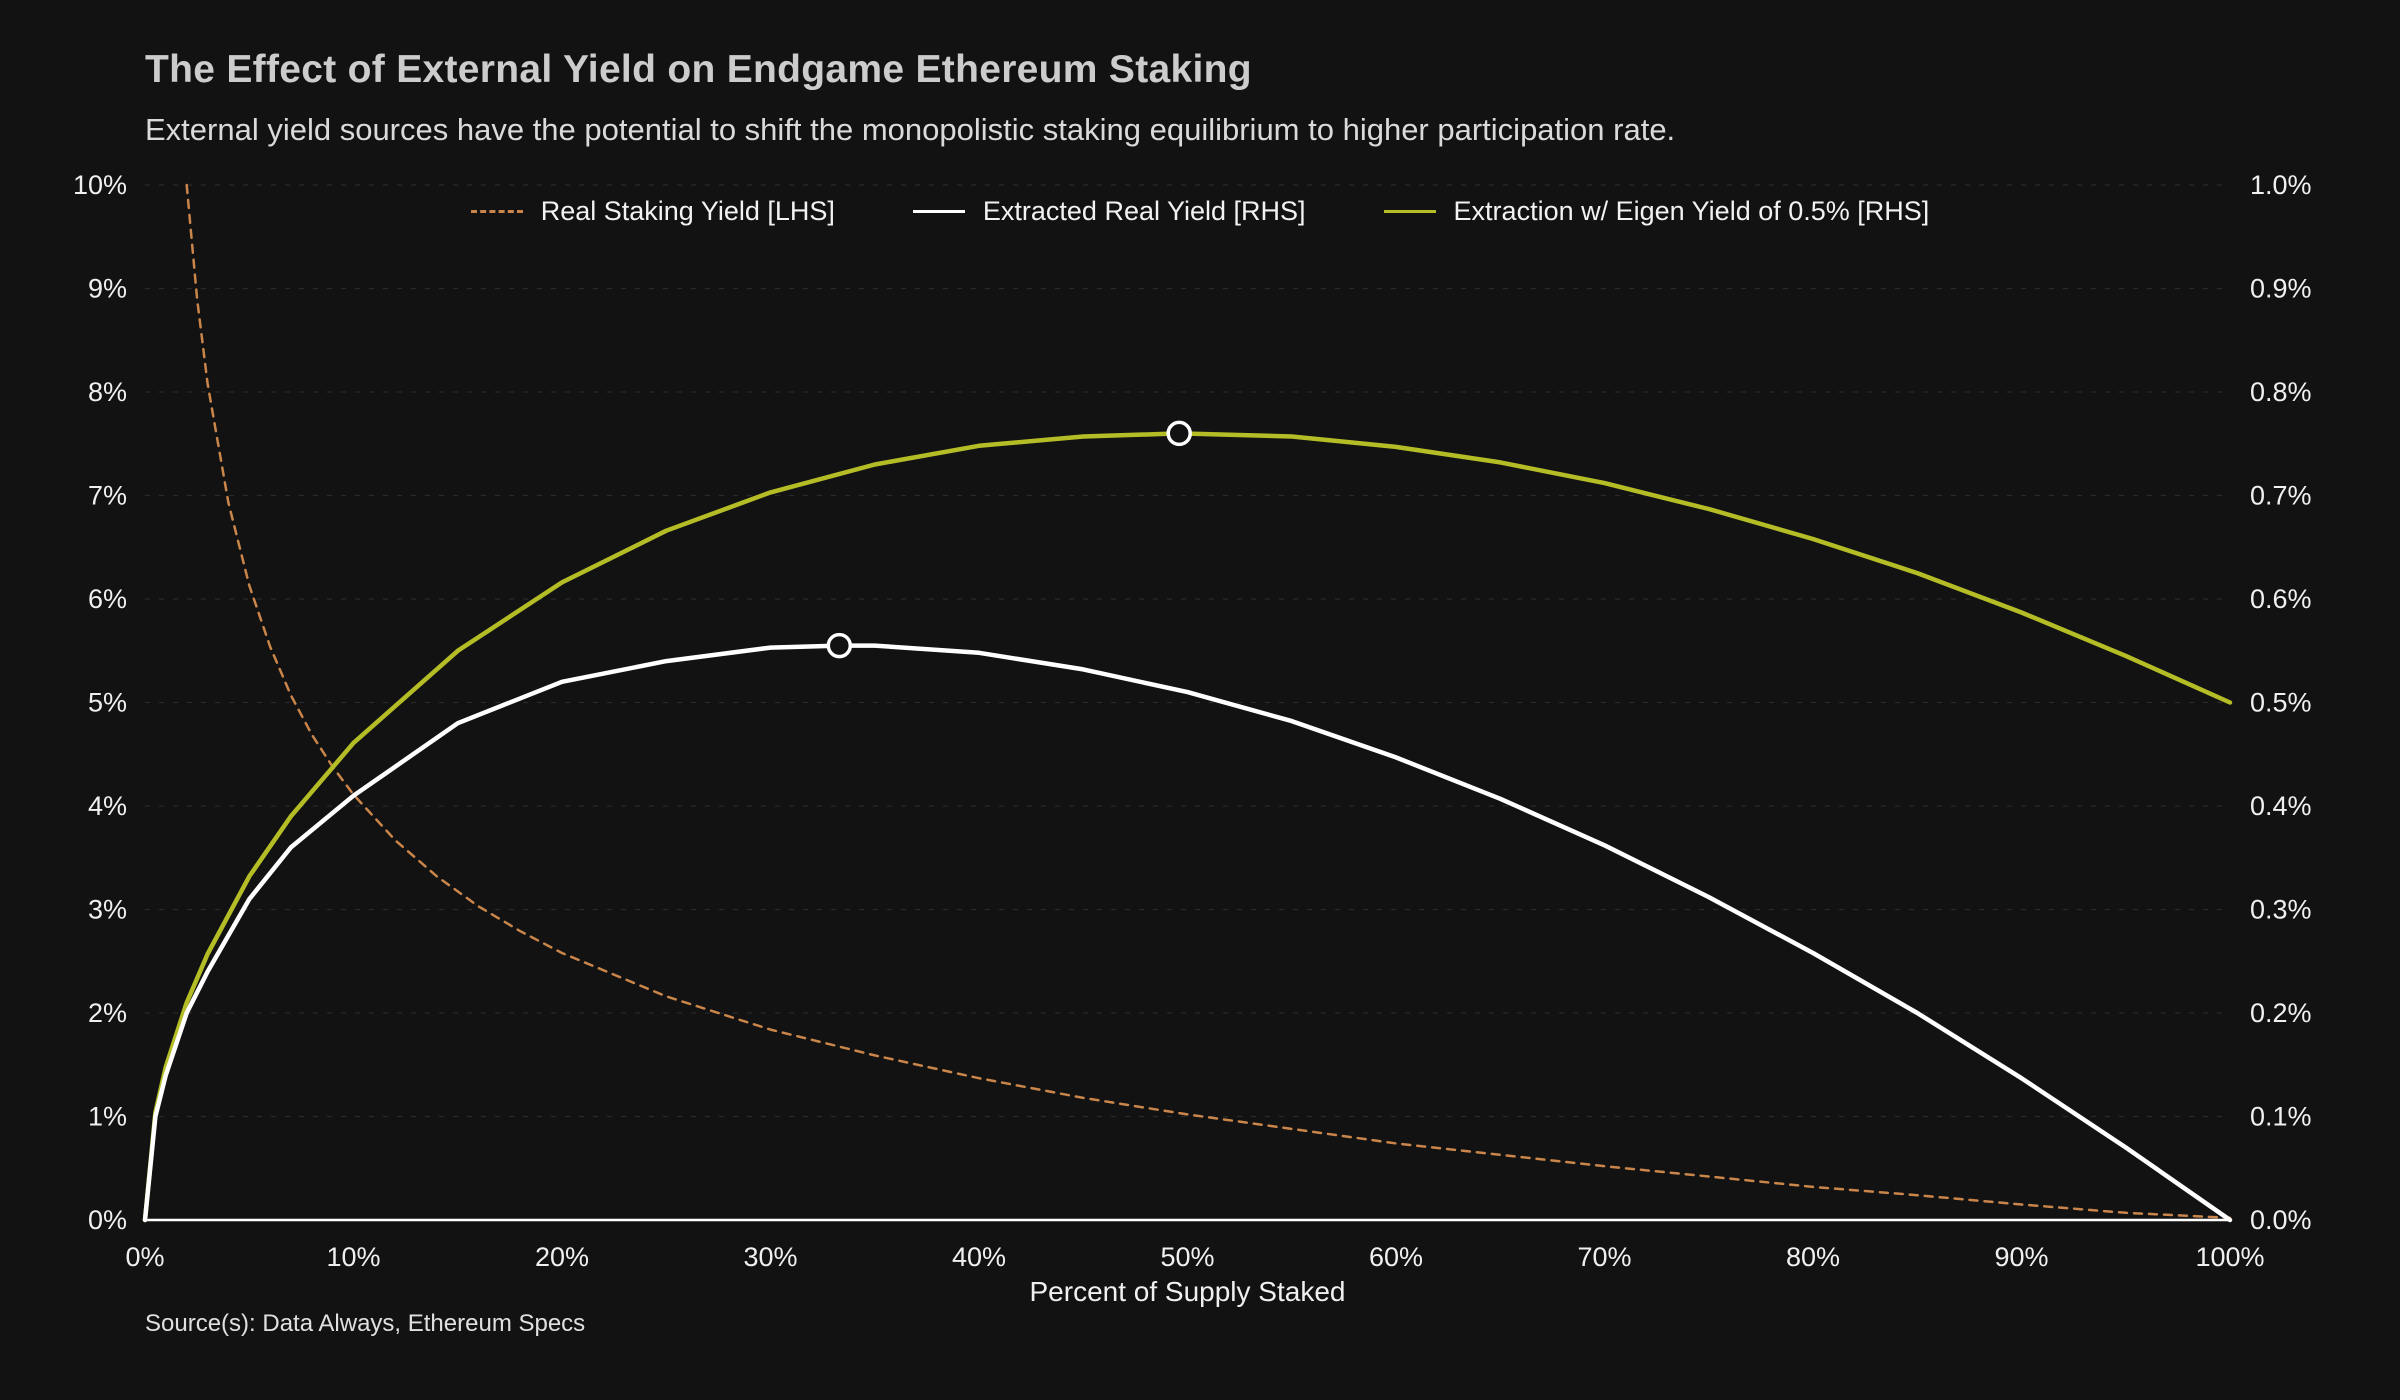  Describe the element at coordinates (979, 1257) in the screenshot. I see `x-axis-tick-label: 40%` at that location.